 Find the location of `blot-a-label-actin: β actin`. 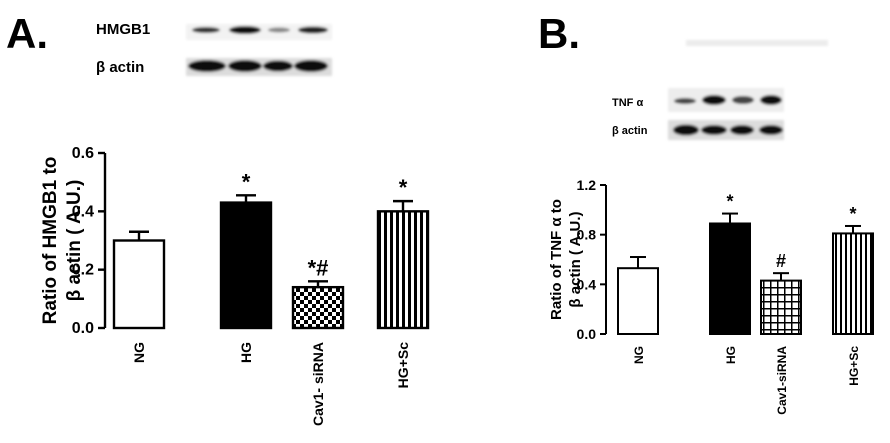

blot-a-label-actin: β actin is located at coordinates (120, 67).